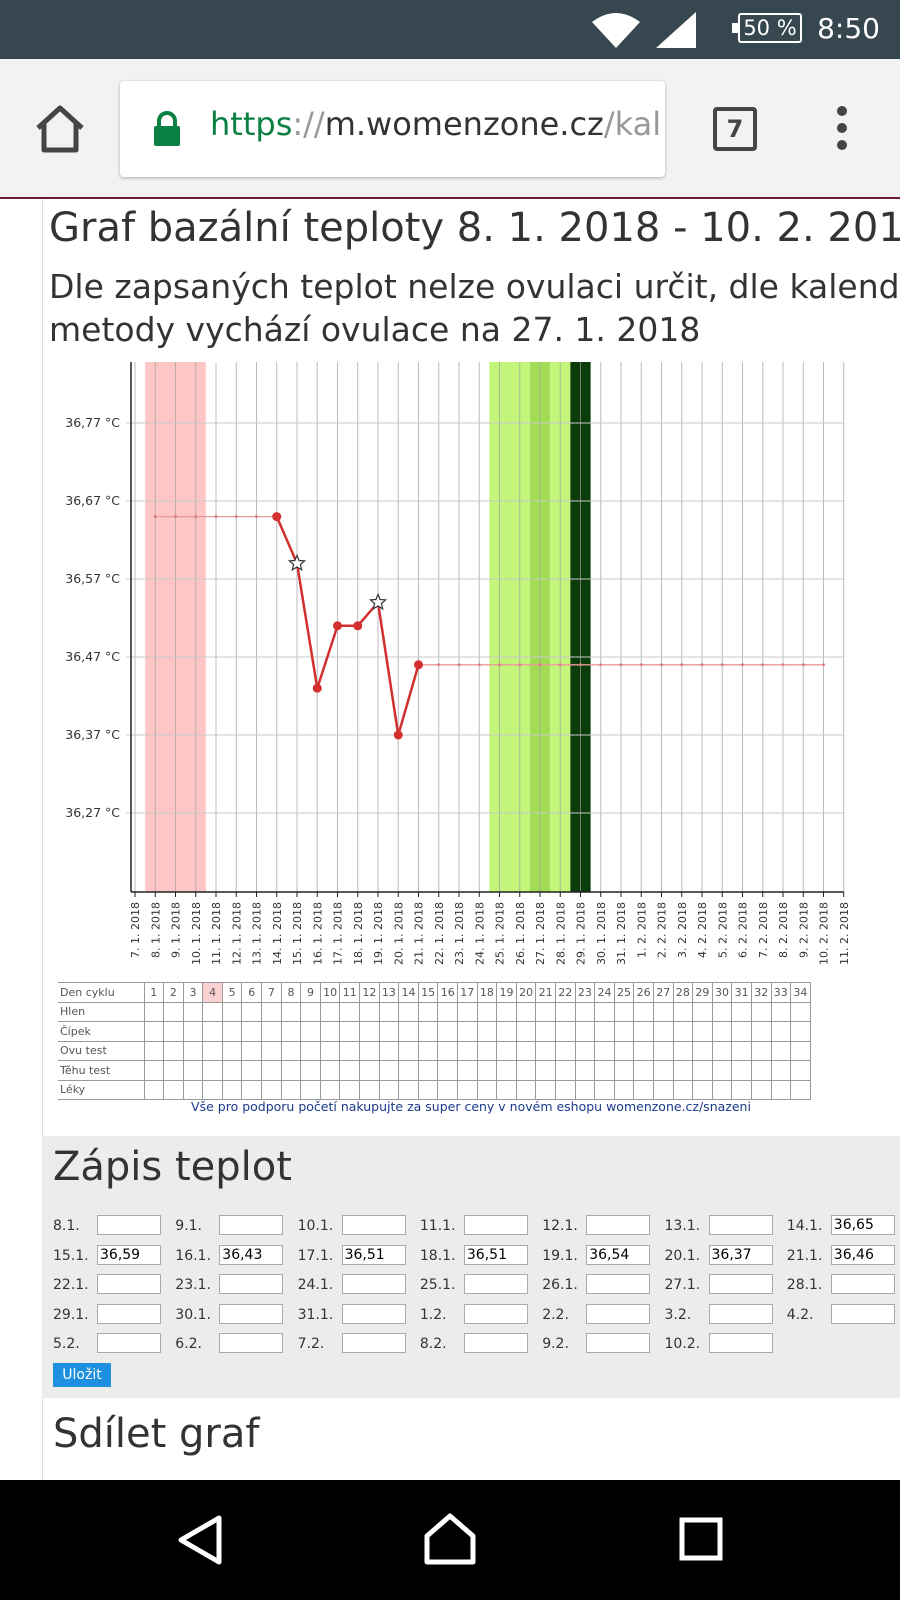 The image size is (900, 1600). I want to click on x-tick-label: 26. 1. 2018, so click(520, 933).